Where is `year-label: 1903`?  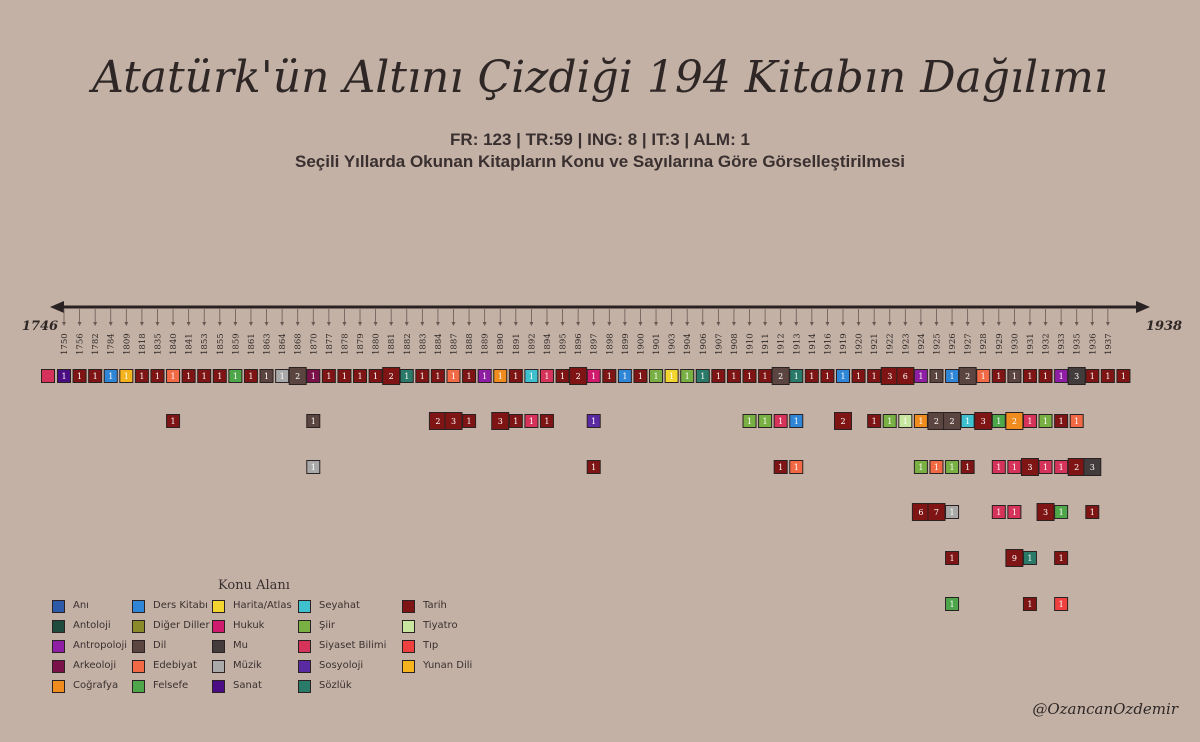 year-label: 1903 is located at coordinates (673, 344).